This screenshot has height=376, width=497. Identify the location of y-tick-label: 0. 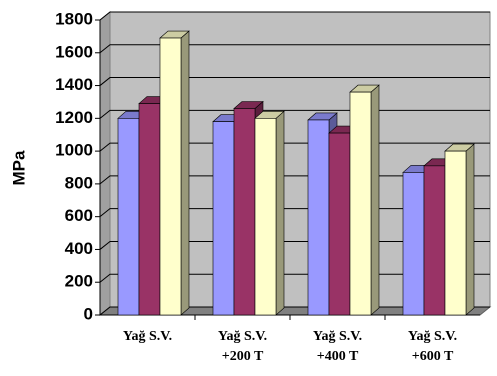
(88, 313).